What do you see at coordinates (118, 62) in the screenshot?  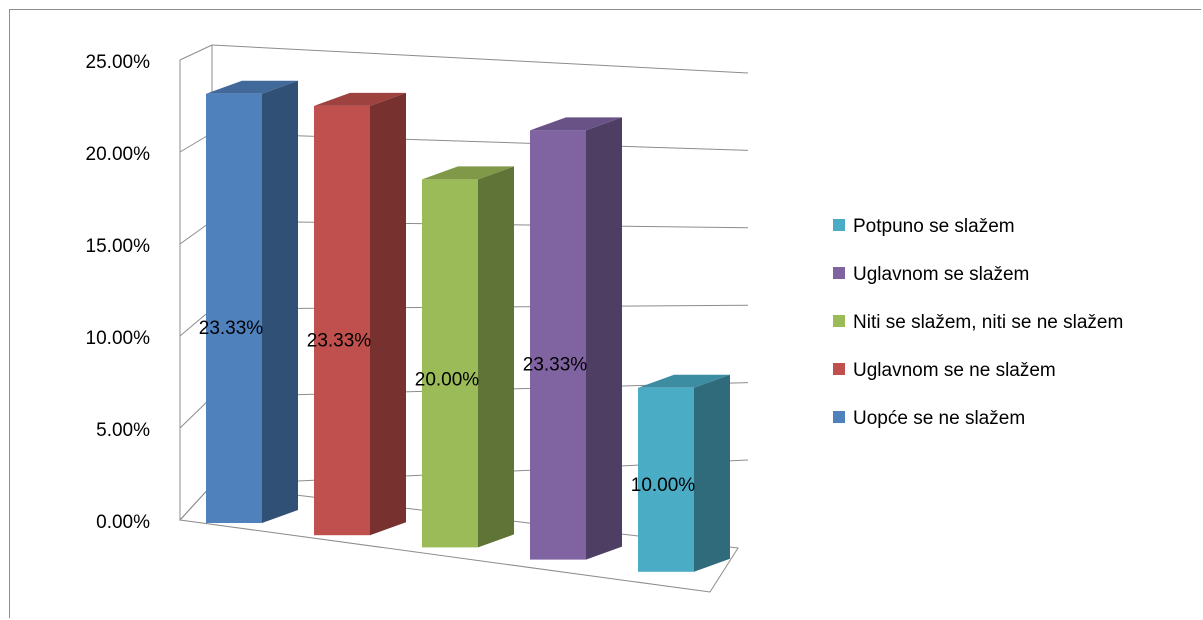 I see `y-tick-label: 25.00%` at bounding box center [118, 62].